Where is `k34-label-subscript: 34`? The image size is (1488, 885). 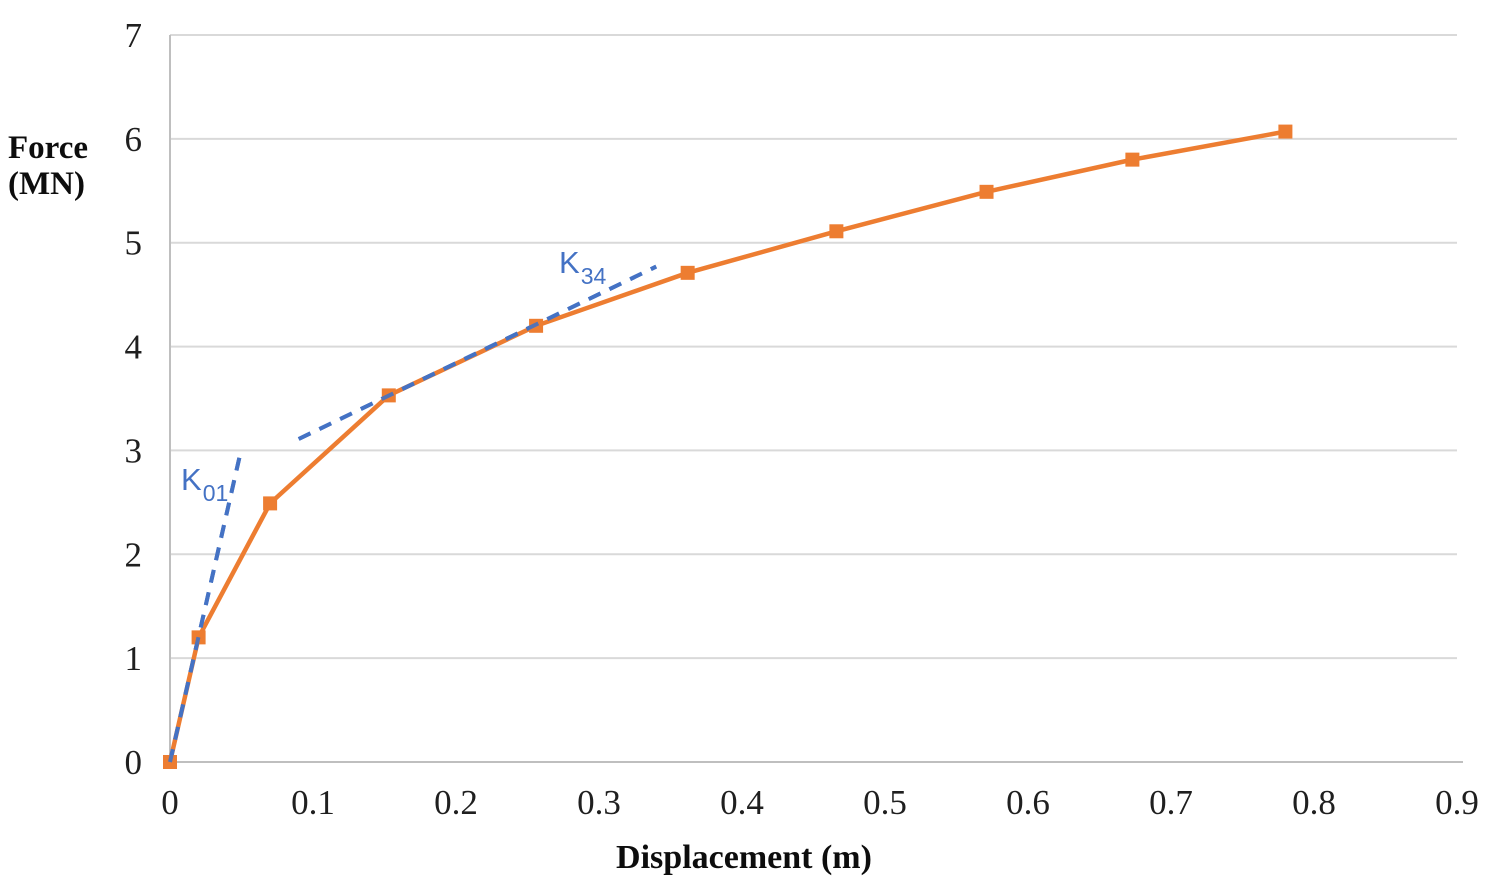 k34-label-subscript: 34 is located at coordinates (593, 276).